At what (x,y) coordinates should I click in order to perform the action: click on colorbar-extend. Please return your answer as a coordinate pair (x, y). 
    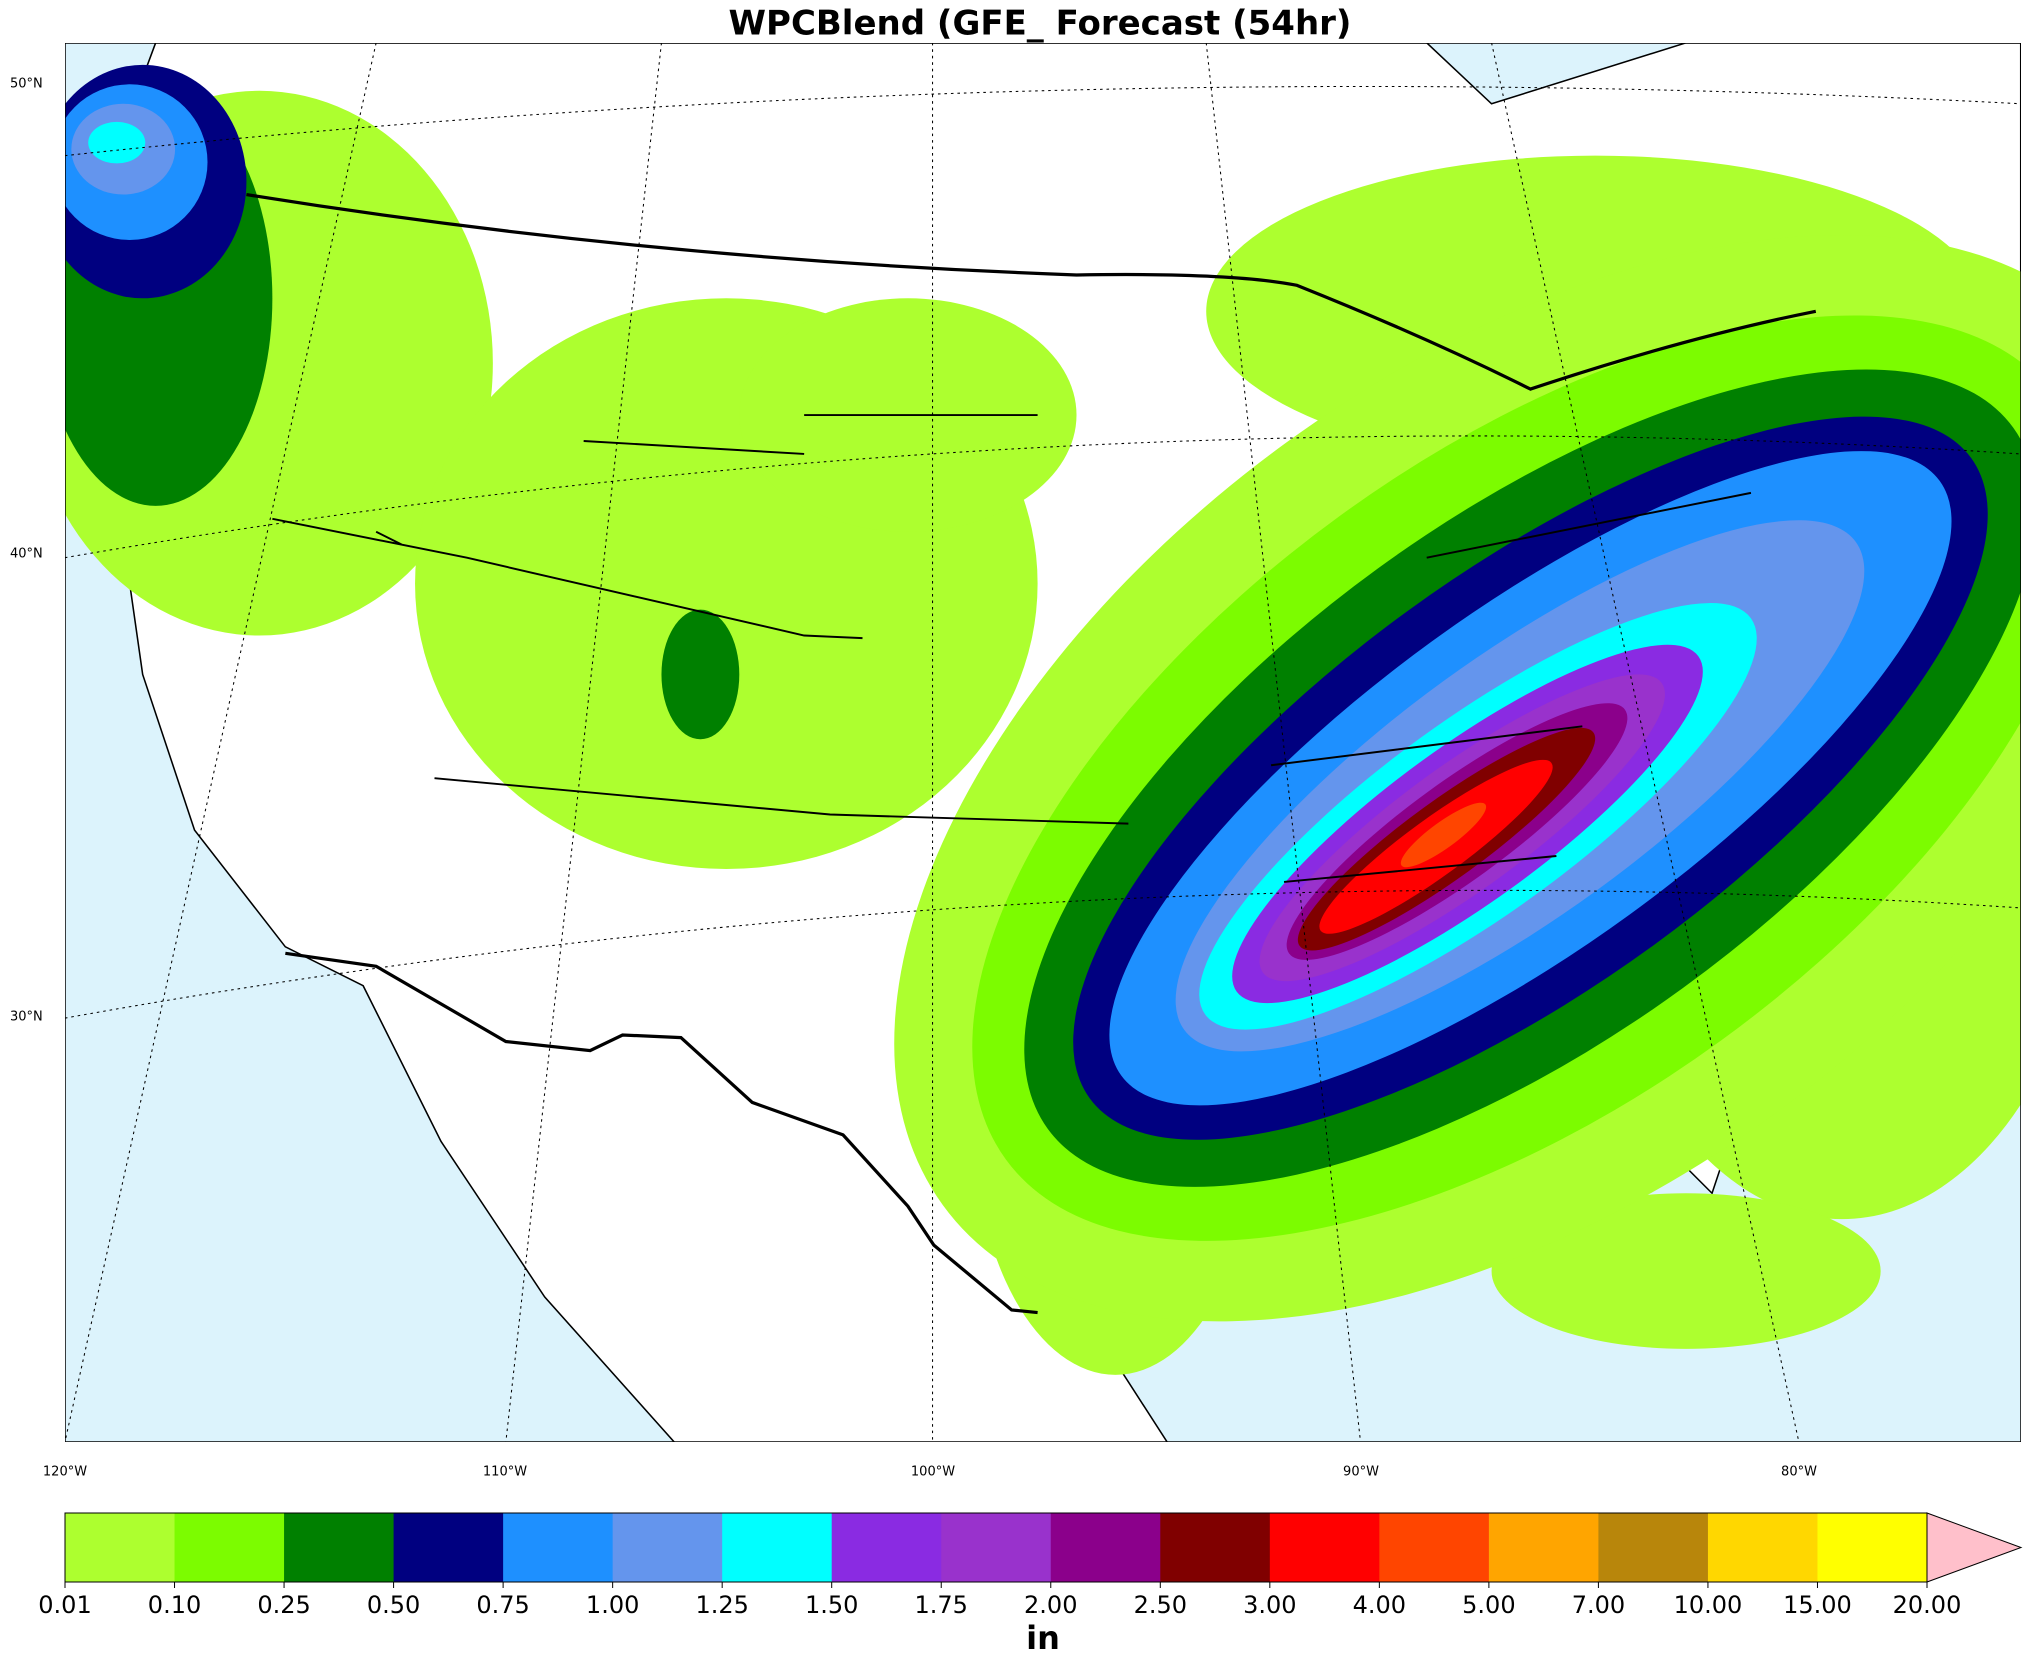
    Looking at the image, I should click on (1974, 1547).